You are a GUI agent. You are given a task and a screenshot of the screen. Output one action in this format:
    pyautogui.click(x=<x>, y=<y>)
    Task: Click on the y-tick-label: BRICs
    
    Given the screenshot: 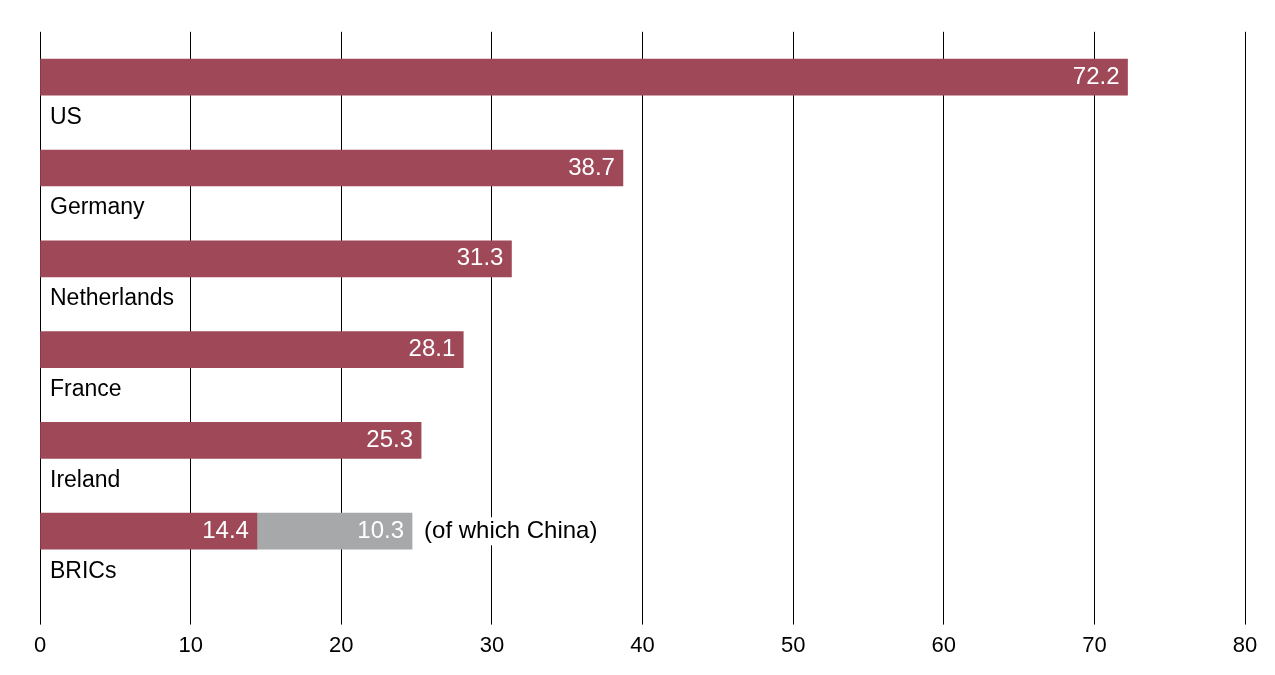 What is the action you would take?
    pyautogui.click(x=83, y=569)
    